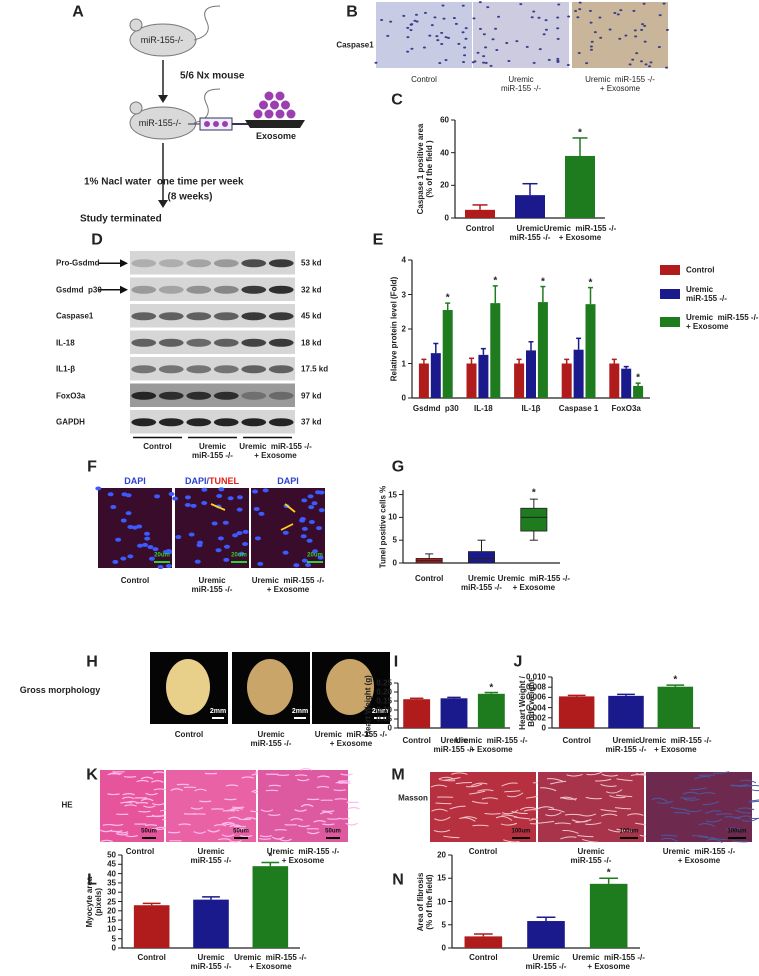 Image resolution: width=759 pixels, height=976 pixels. I want to click on label: miR-155-/-, so click(162, 40).